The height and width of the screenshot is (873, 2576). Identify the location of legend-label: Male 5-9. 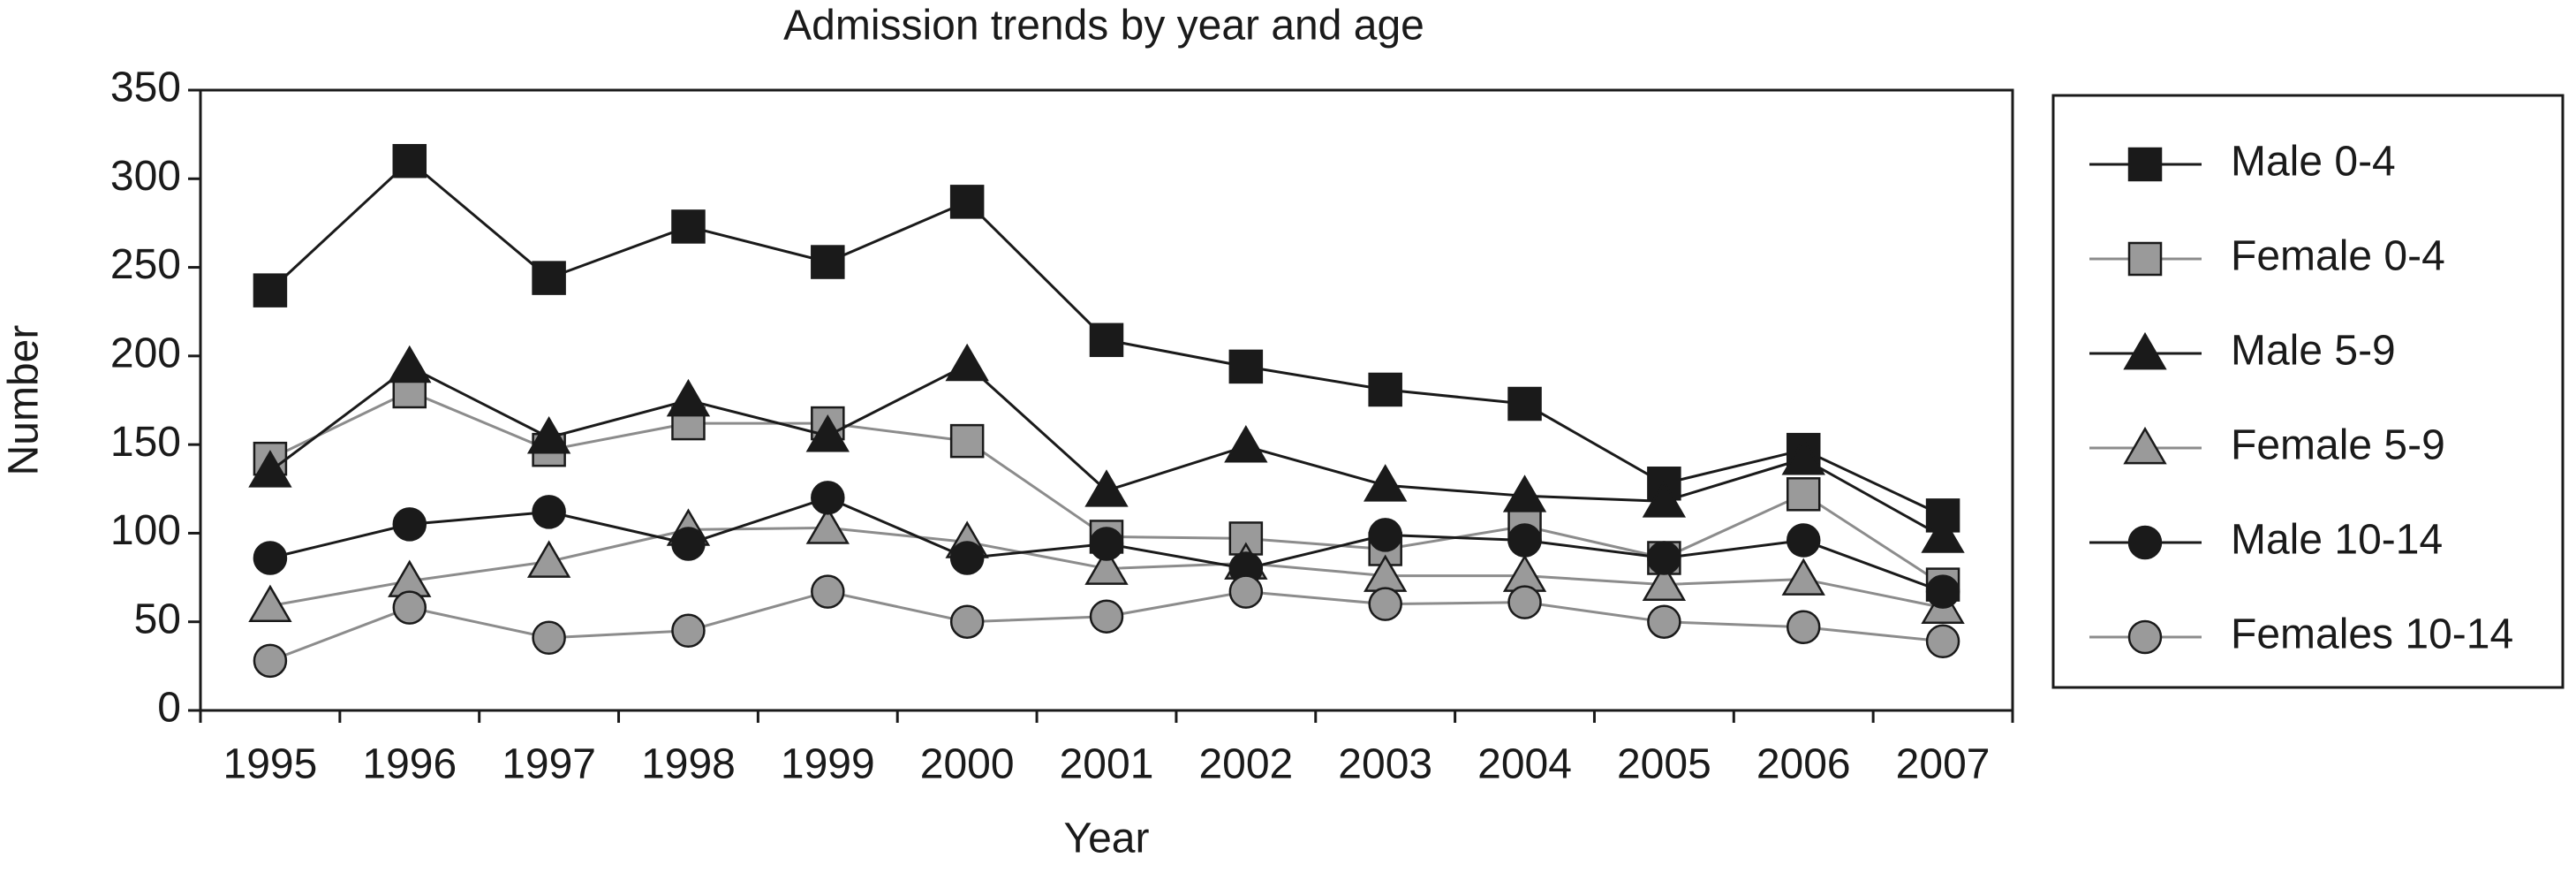
(2313, 352).